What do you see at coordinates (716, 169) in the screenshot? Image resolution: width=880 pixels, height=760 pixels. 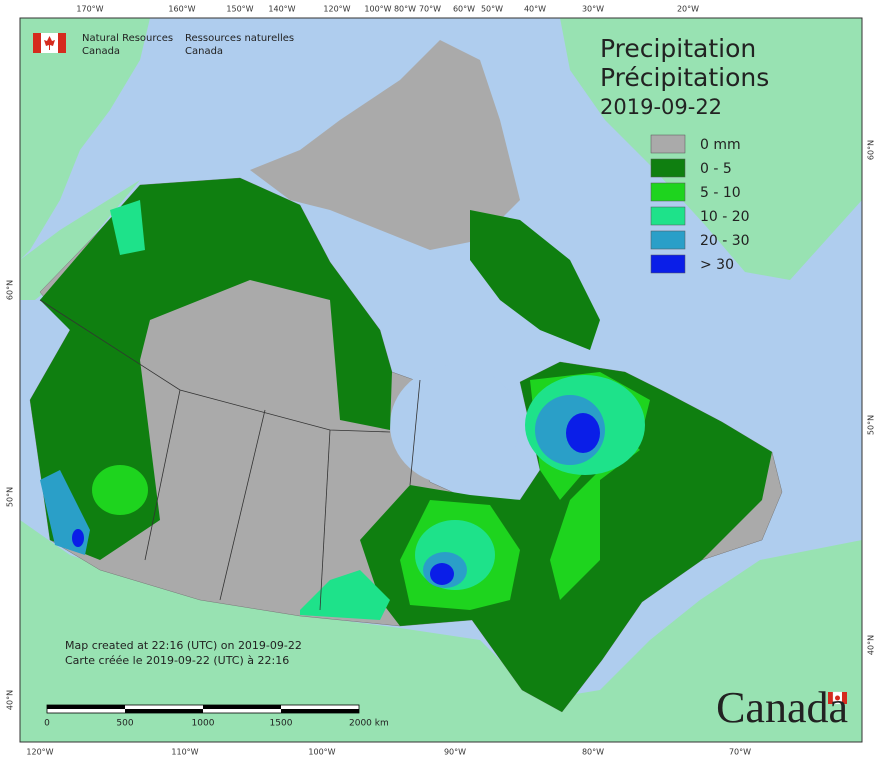 I see `legend-label: 0 - 5` at bounding box center [716, 169].